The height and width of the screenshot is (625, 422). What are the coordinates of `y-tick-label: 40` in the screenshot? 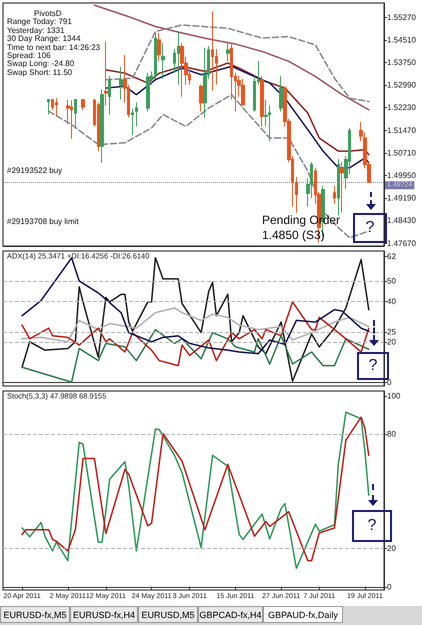 It's located at (391, 301).